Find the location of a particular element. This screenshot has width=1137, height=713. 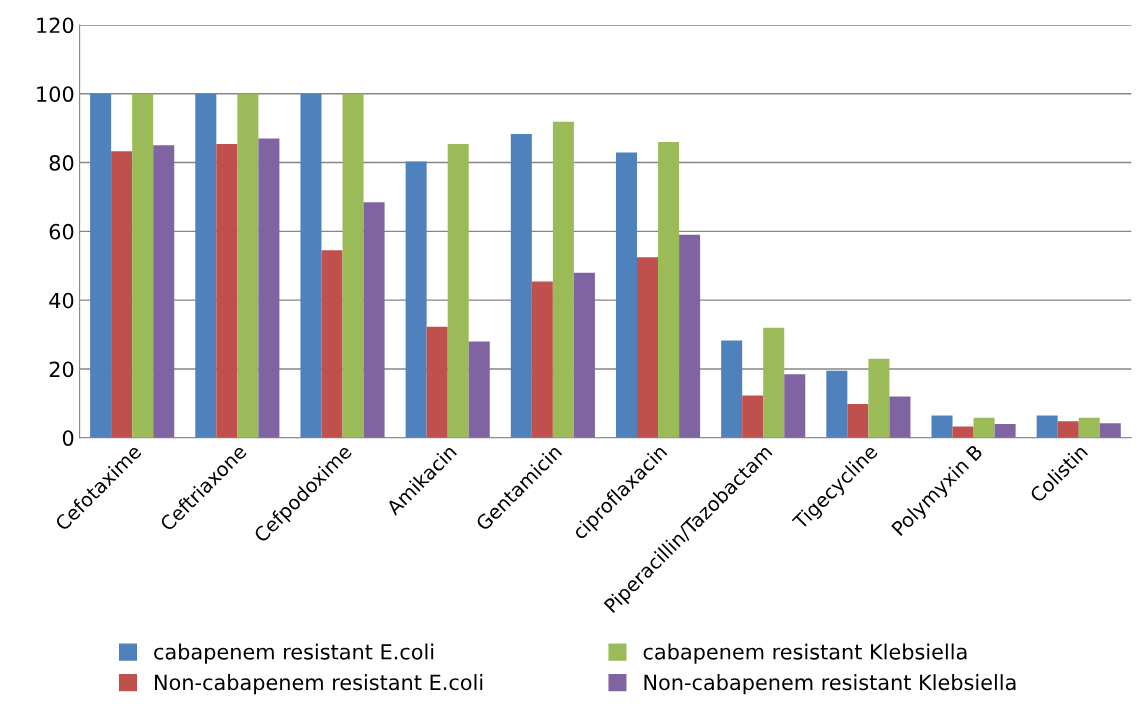

y-tick-label: 0 is located at coordinates (68, 438).